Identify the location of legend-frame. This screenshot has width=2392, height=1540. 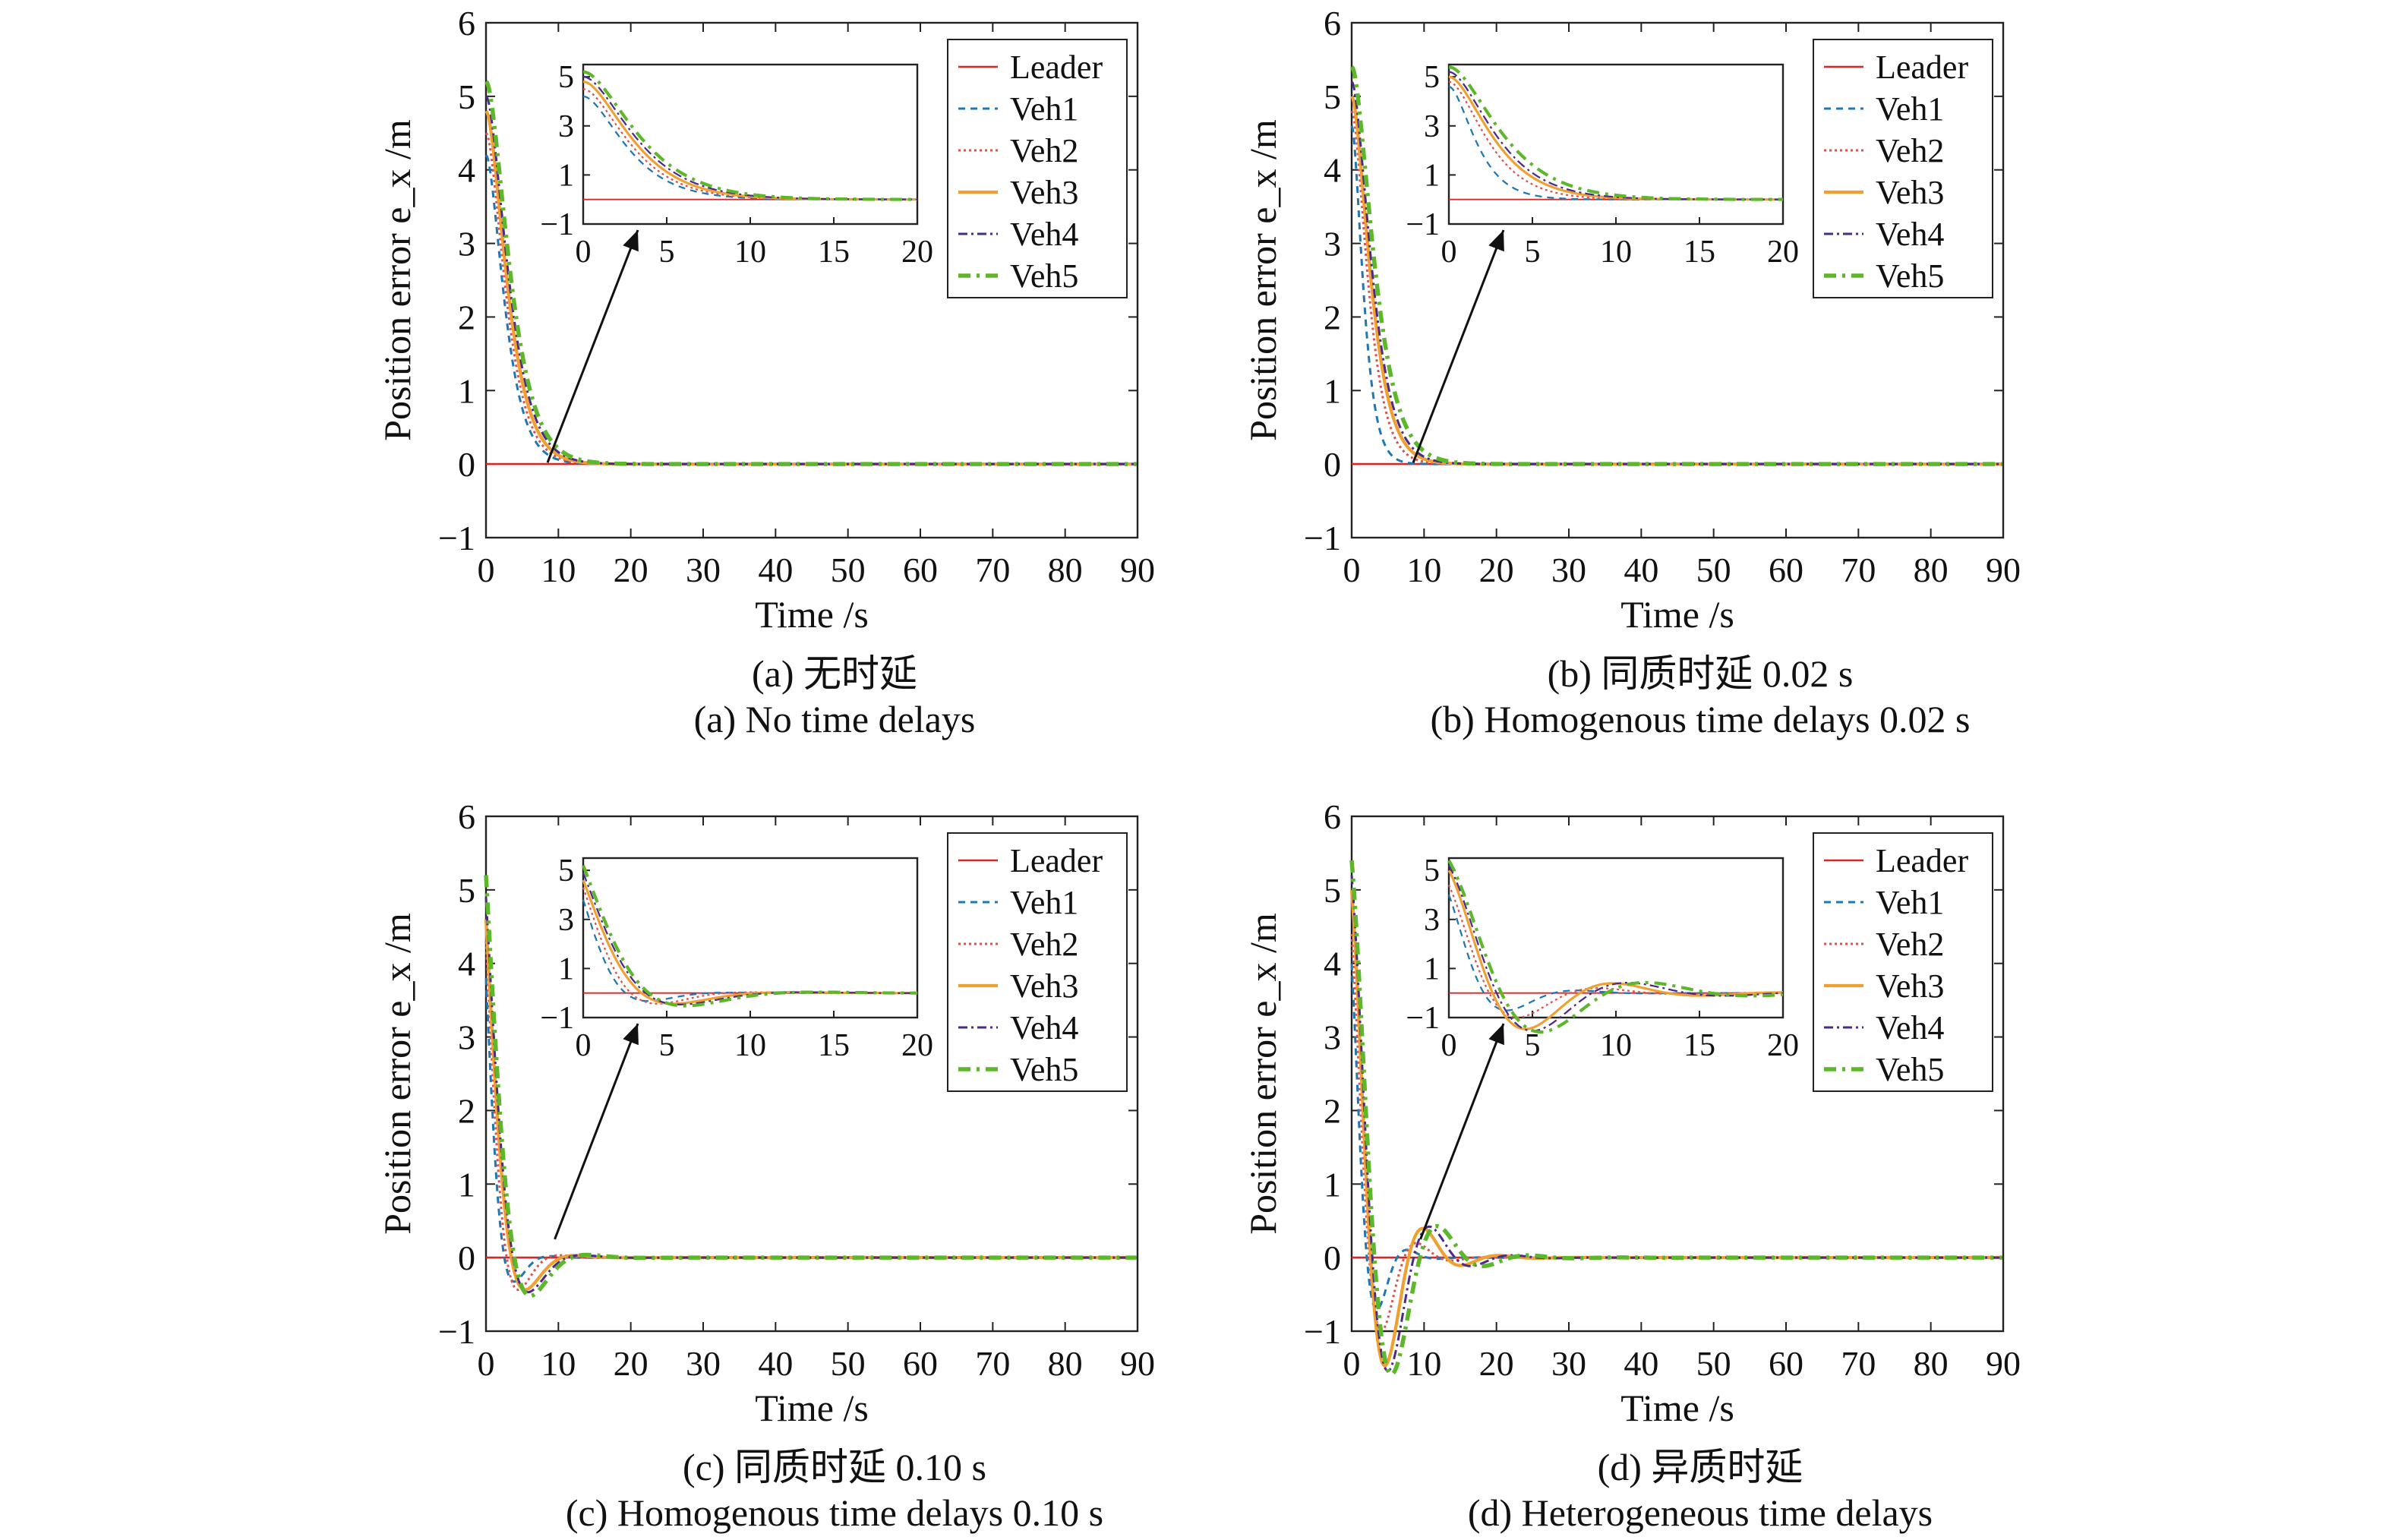
(1037, 962).